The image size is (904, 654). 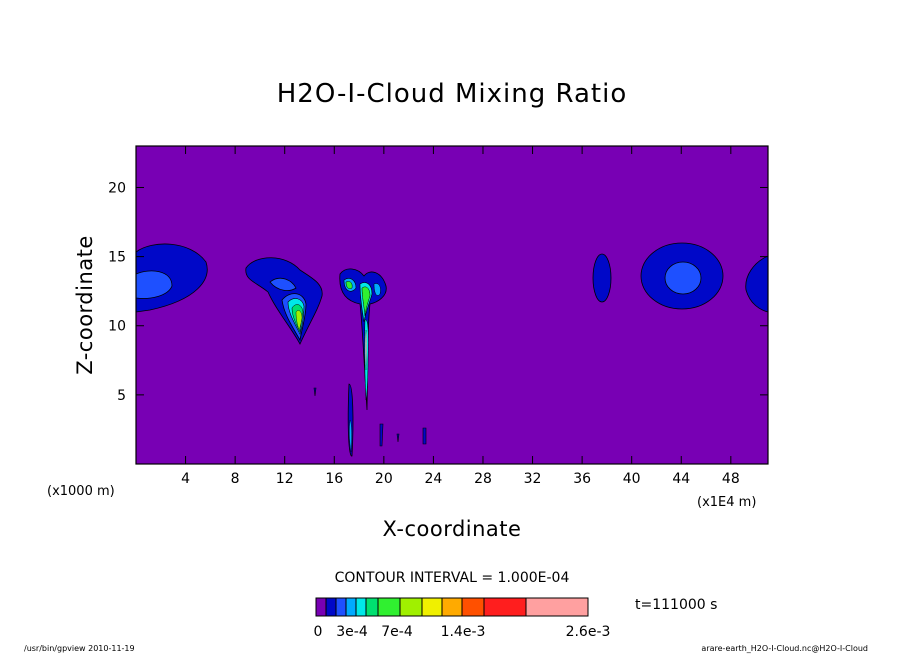 I want to click on x-tick-label: 24, so click(x=433, y=479).